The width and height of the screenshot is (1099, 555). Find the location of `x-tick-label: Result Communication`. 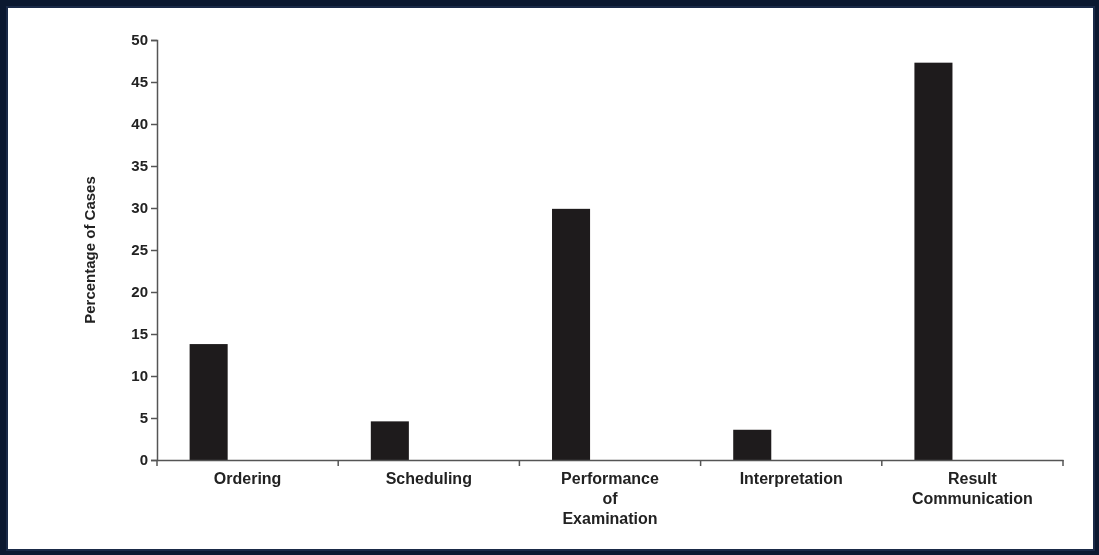

x-tick-label: Result Communication is located at coordinates (972, 488).